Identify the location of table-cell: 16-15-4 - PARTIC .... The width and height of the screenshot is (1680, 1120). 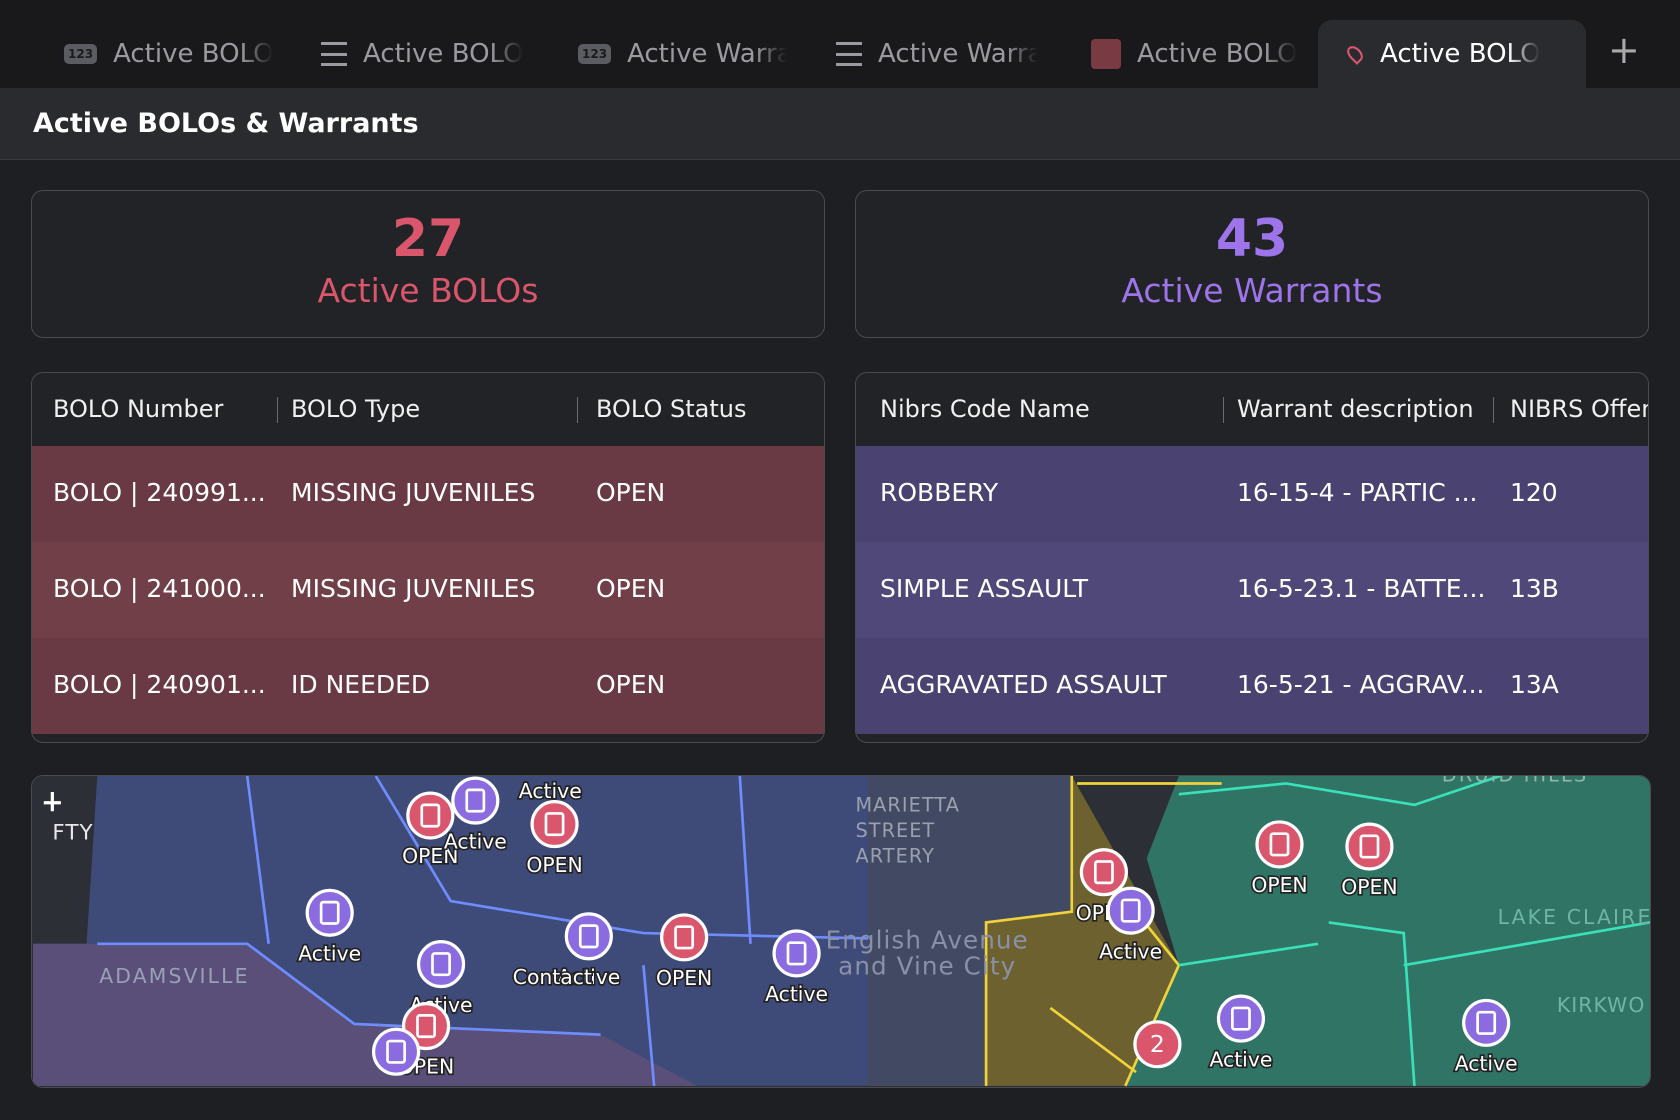
(1357, 492).